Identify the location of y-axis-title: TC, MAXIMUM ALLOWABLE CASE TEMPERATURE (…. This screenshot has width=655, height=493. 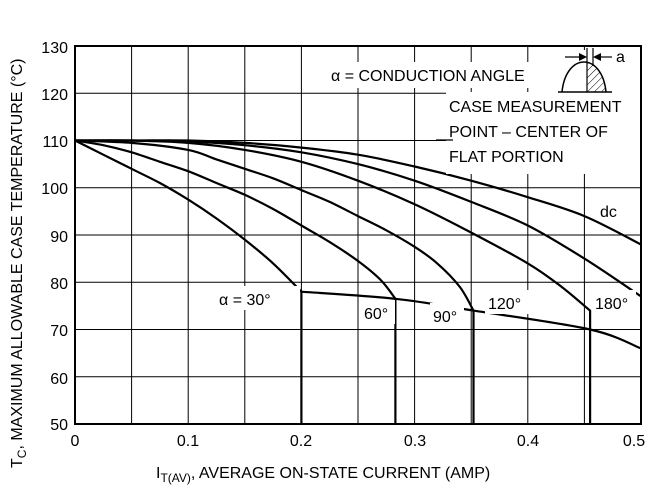
(19, 263).